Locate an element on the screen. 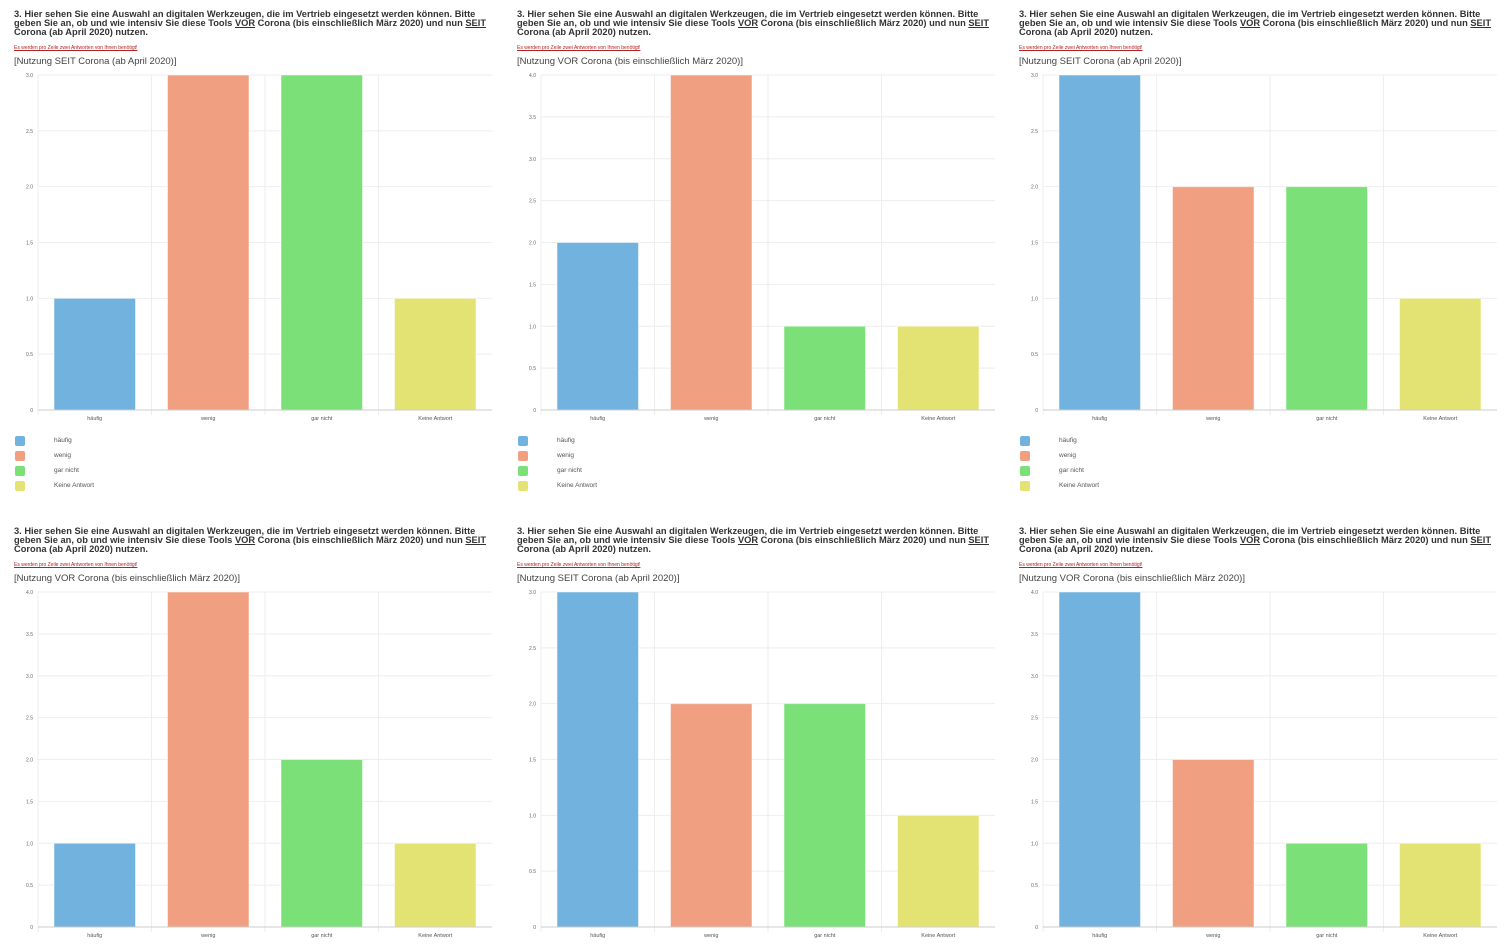 This screenshot has height=952, width=1510. y-tick-label: 0.5 is located at coordinates (1034, 355).